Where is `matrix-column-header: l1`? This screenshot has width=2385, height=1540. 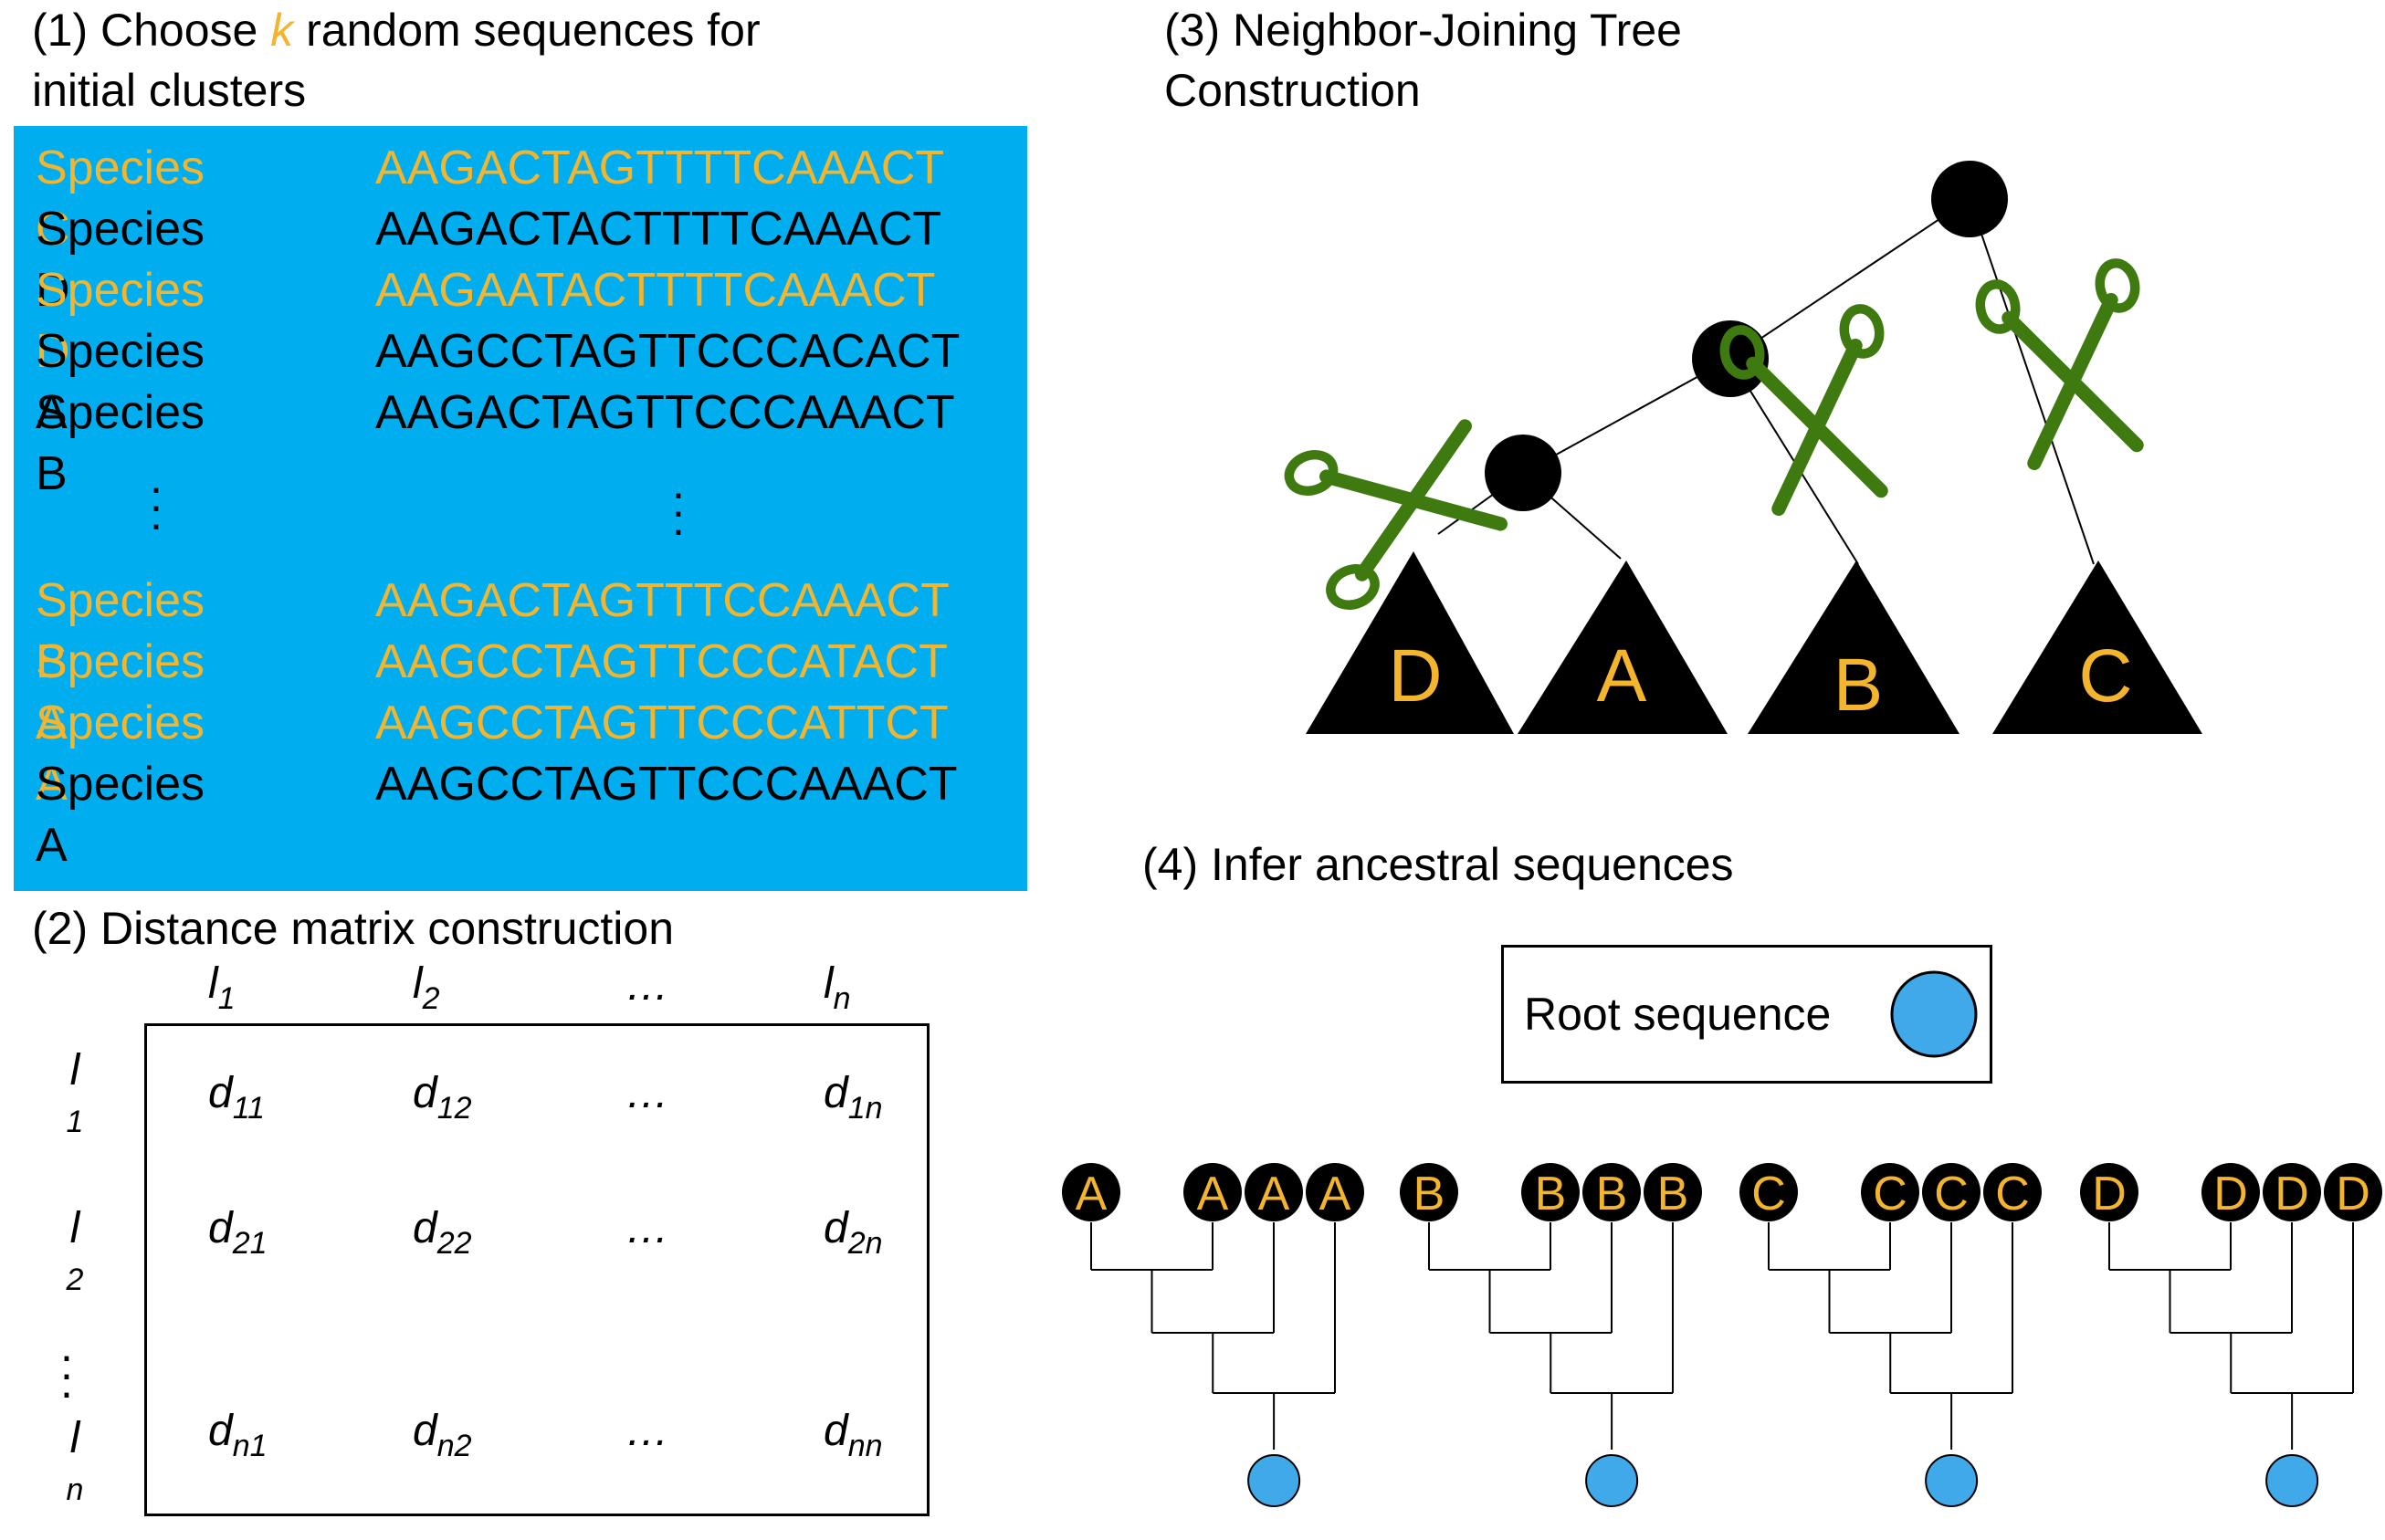
matrix-column-header: l1 is located at coordinates (222, 988).